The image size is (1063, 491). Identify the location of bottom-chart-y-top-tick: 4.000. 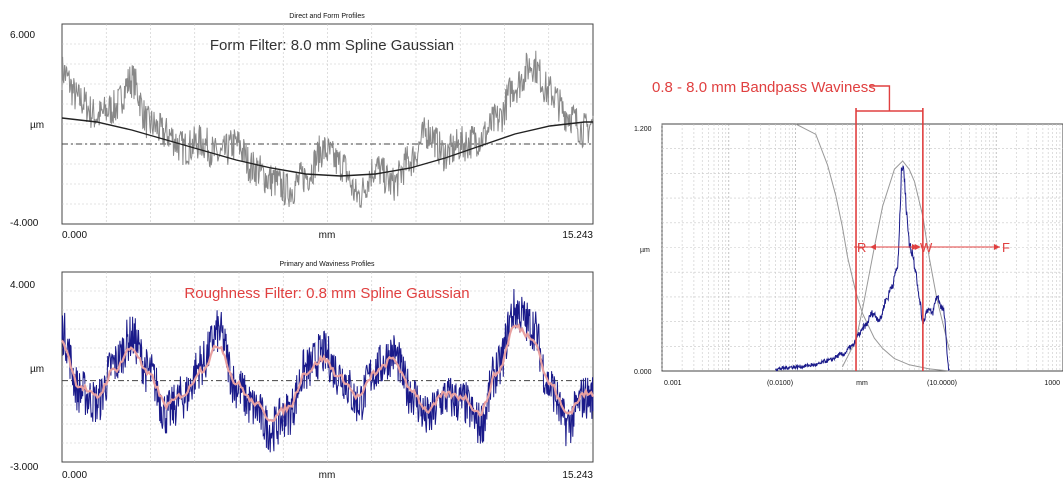
(22, 285).